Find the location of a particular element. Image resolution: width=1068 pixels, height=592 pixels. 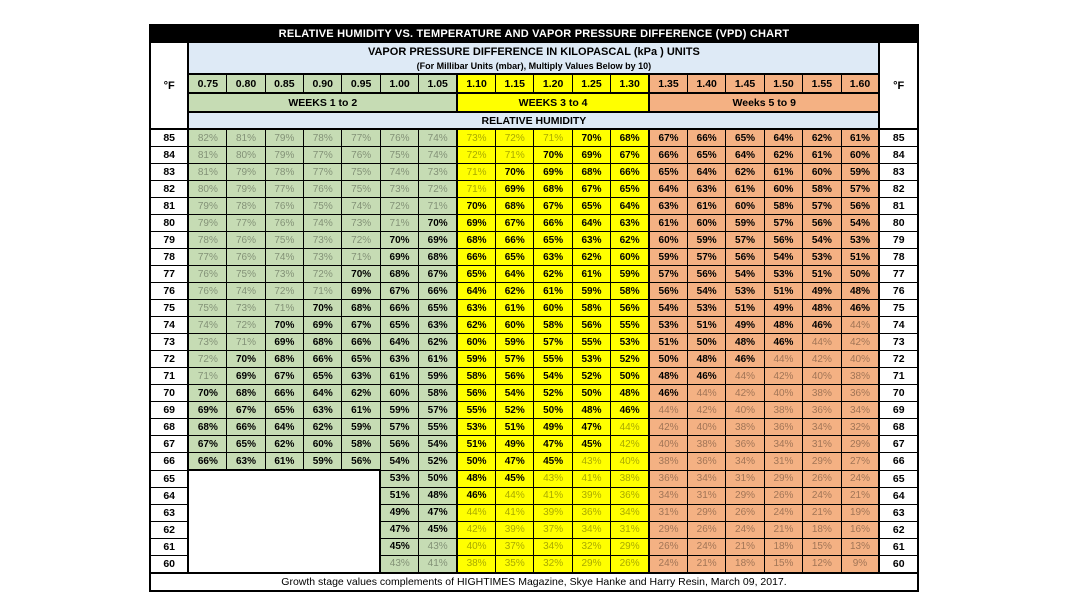

rh-cell: 72% is located at coordinates (438, 189).